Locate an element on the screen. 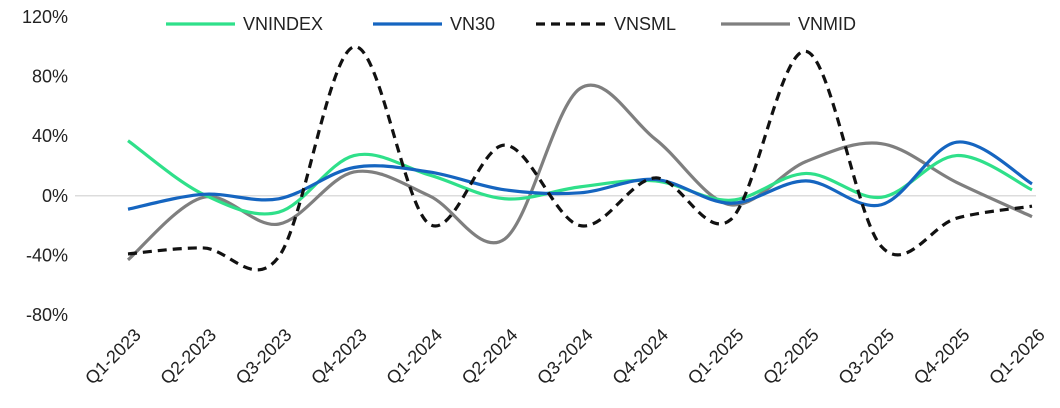  x-tick-label: Q2-2024 is located at coordinates (490, 357).